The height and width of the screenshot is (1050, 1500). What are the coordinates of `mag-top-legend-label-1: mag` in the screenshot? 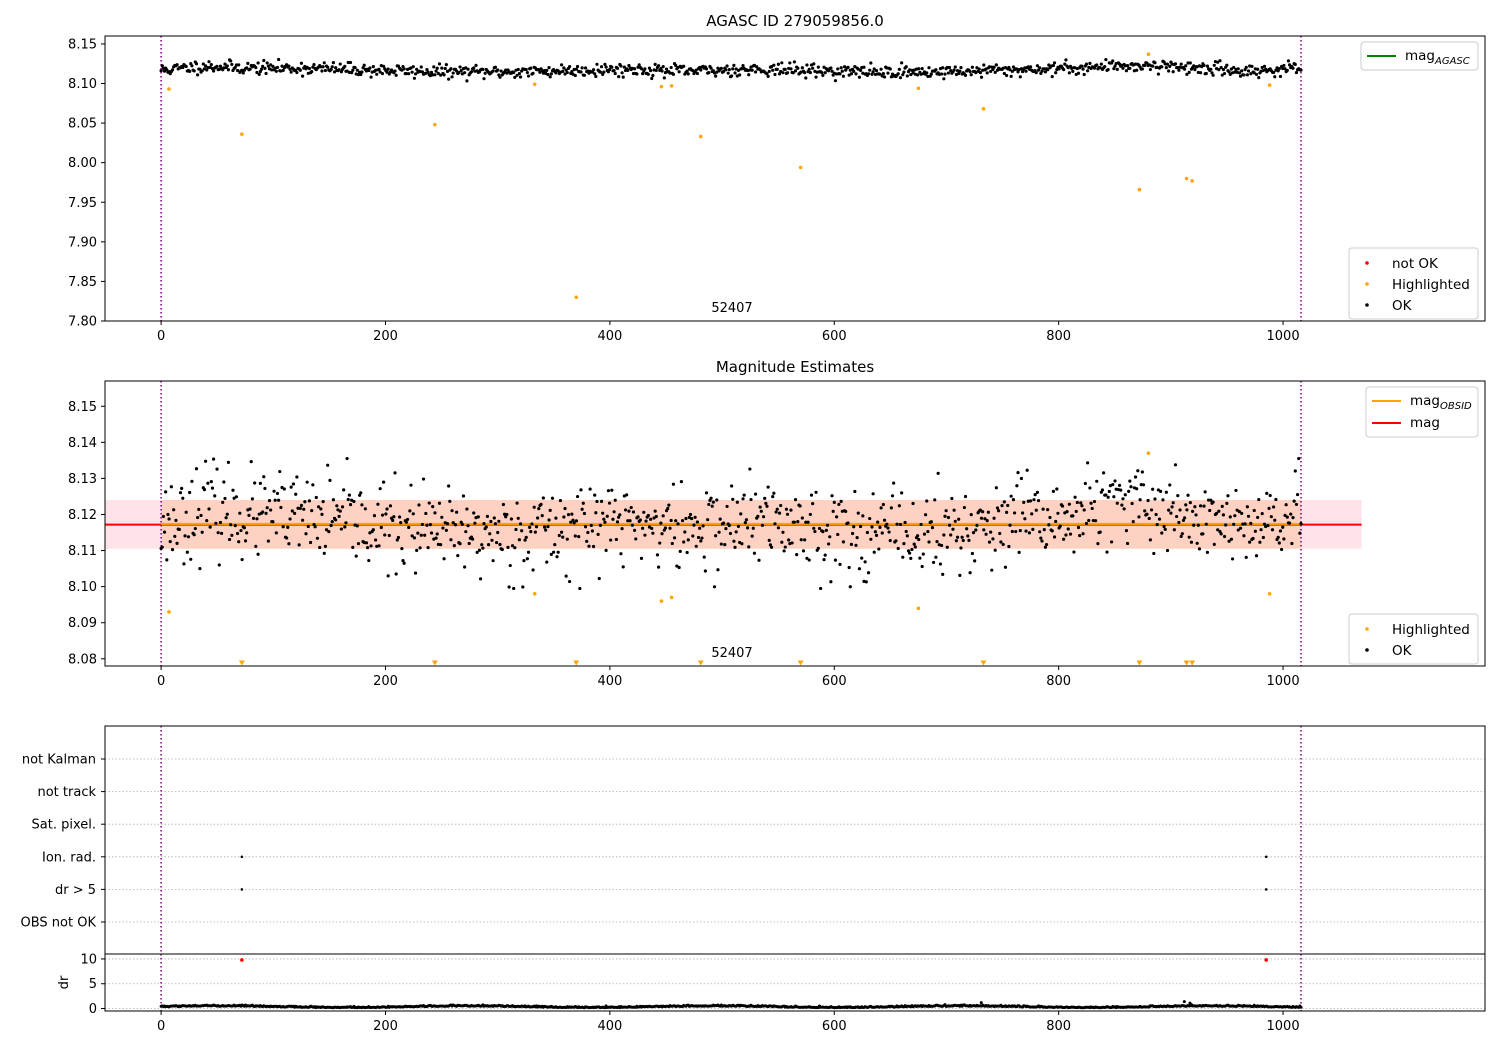 It's located at (1425, 423).